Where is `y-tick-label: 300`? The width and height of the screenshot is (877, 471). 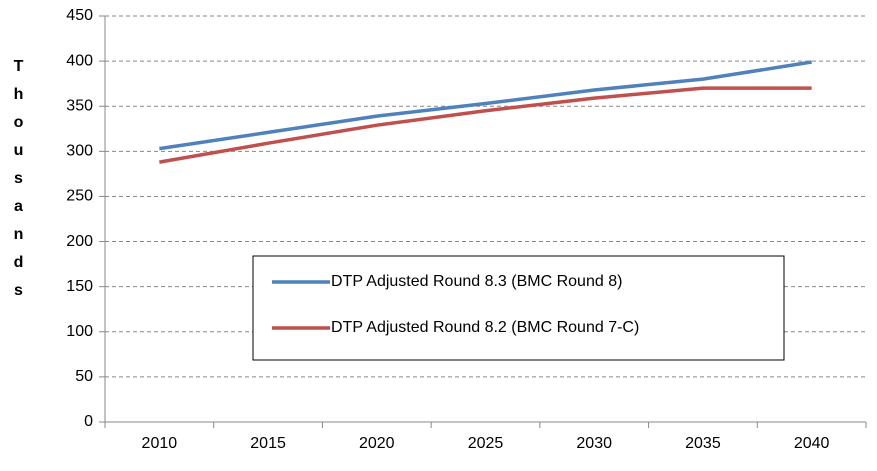 y-tick-label: 300 is located at coordinates (79, 151).